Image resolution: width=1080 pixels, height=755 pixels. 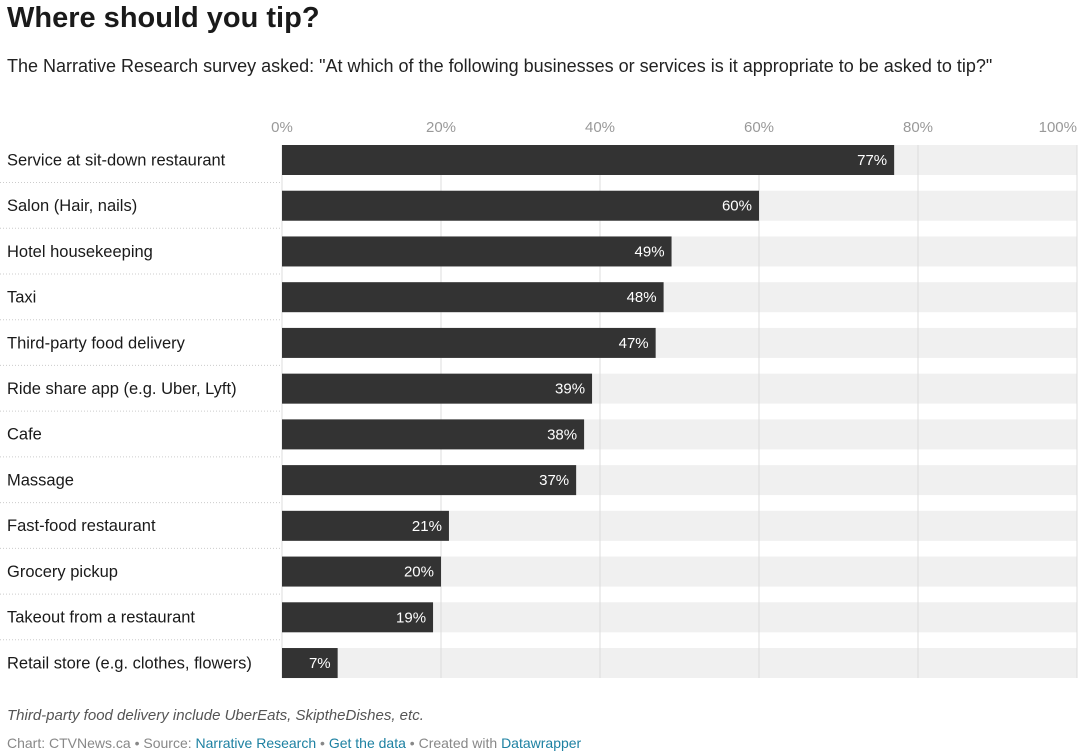 I want to click on x-tick-label: 80%, so click(x=918, y=127).